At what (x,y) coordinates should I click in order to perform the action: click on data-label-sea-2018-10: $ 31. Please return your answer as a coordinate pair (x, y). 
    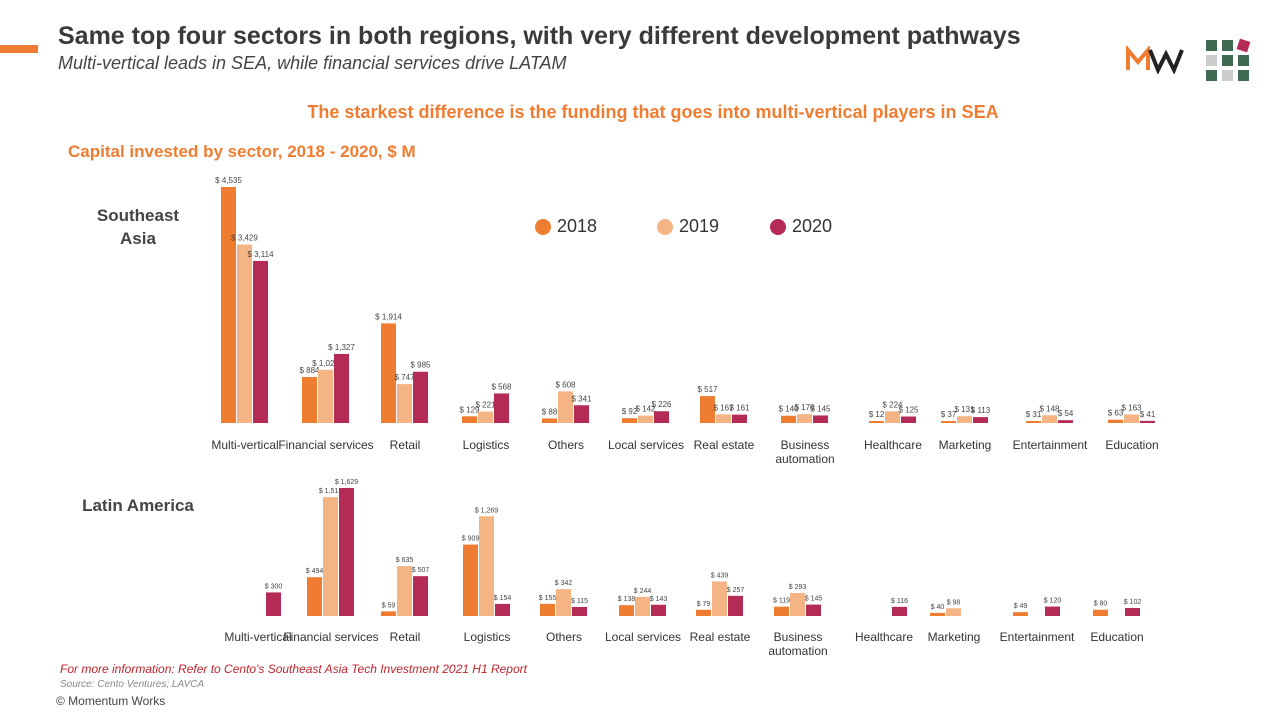
    Looking at the image, I should click on (1034, 414).